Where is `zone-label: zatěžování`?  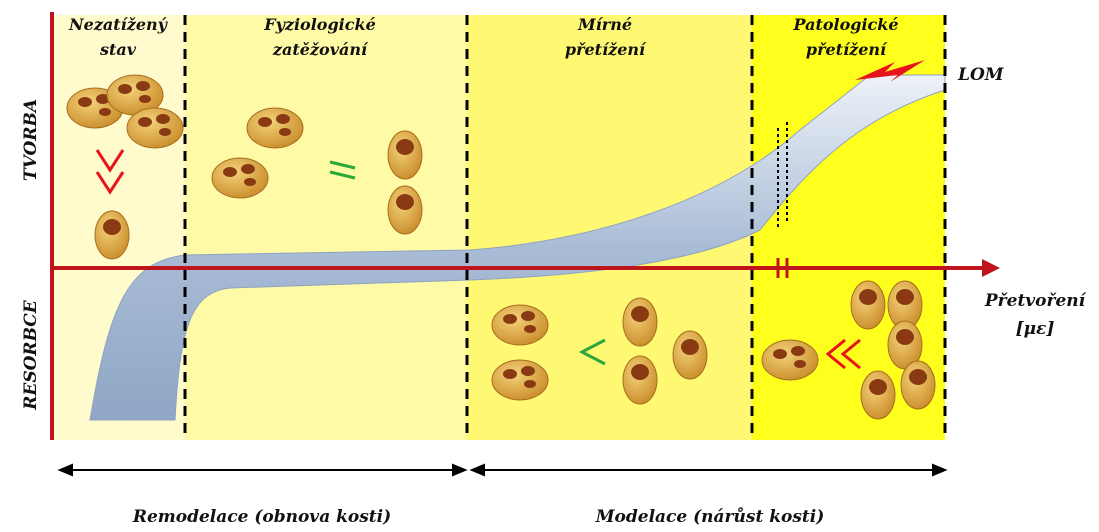 zone-label: zatěžování is located at coordinates (320, 49).